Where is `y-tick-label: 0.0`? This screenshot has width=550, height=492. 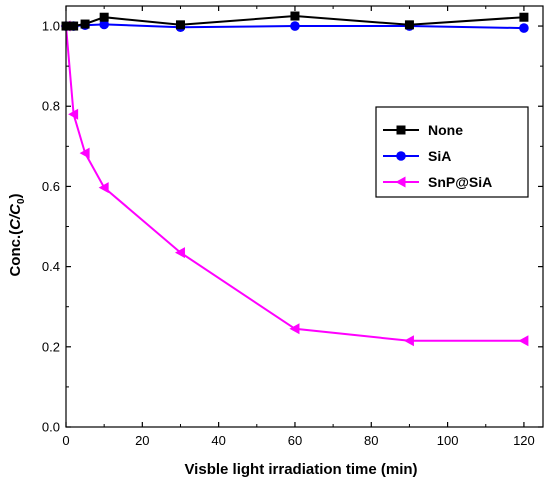
y-tick-label: 0.0 is located at coordinates (51, 427).